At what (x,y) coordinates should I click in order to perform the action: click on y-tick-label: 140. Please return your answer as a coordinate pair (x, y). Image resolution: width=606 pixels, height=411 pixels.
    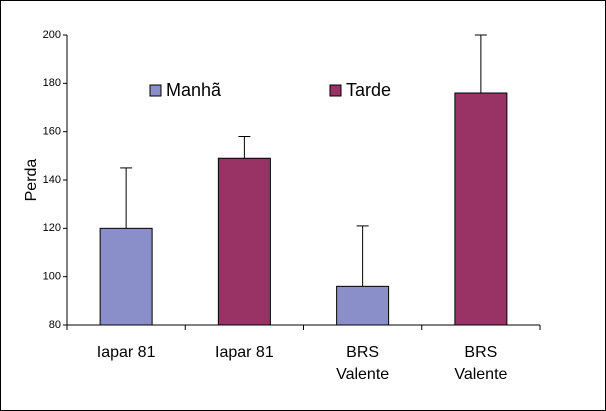
    Looking at the image, I should click on (52, 180).